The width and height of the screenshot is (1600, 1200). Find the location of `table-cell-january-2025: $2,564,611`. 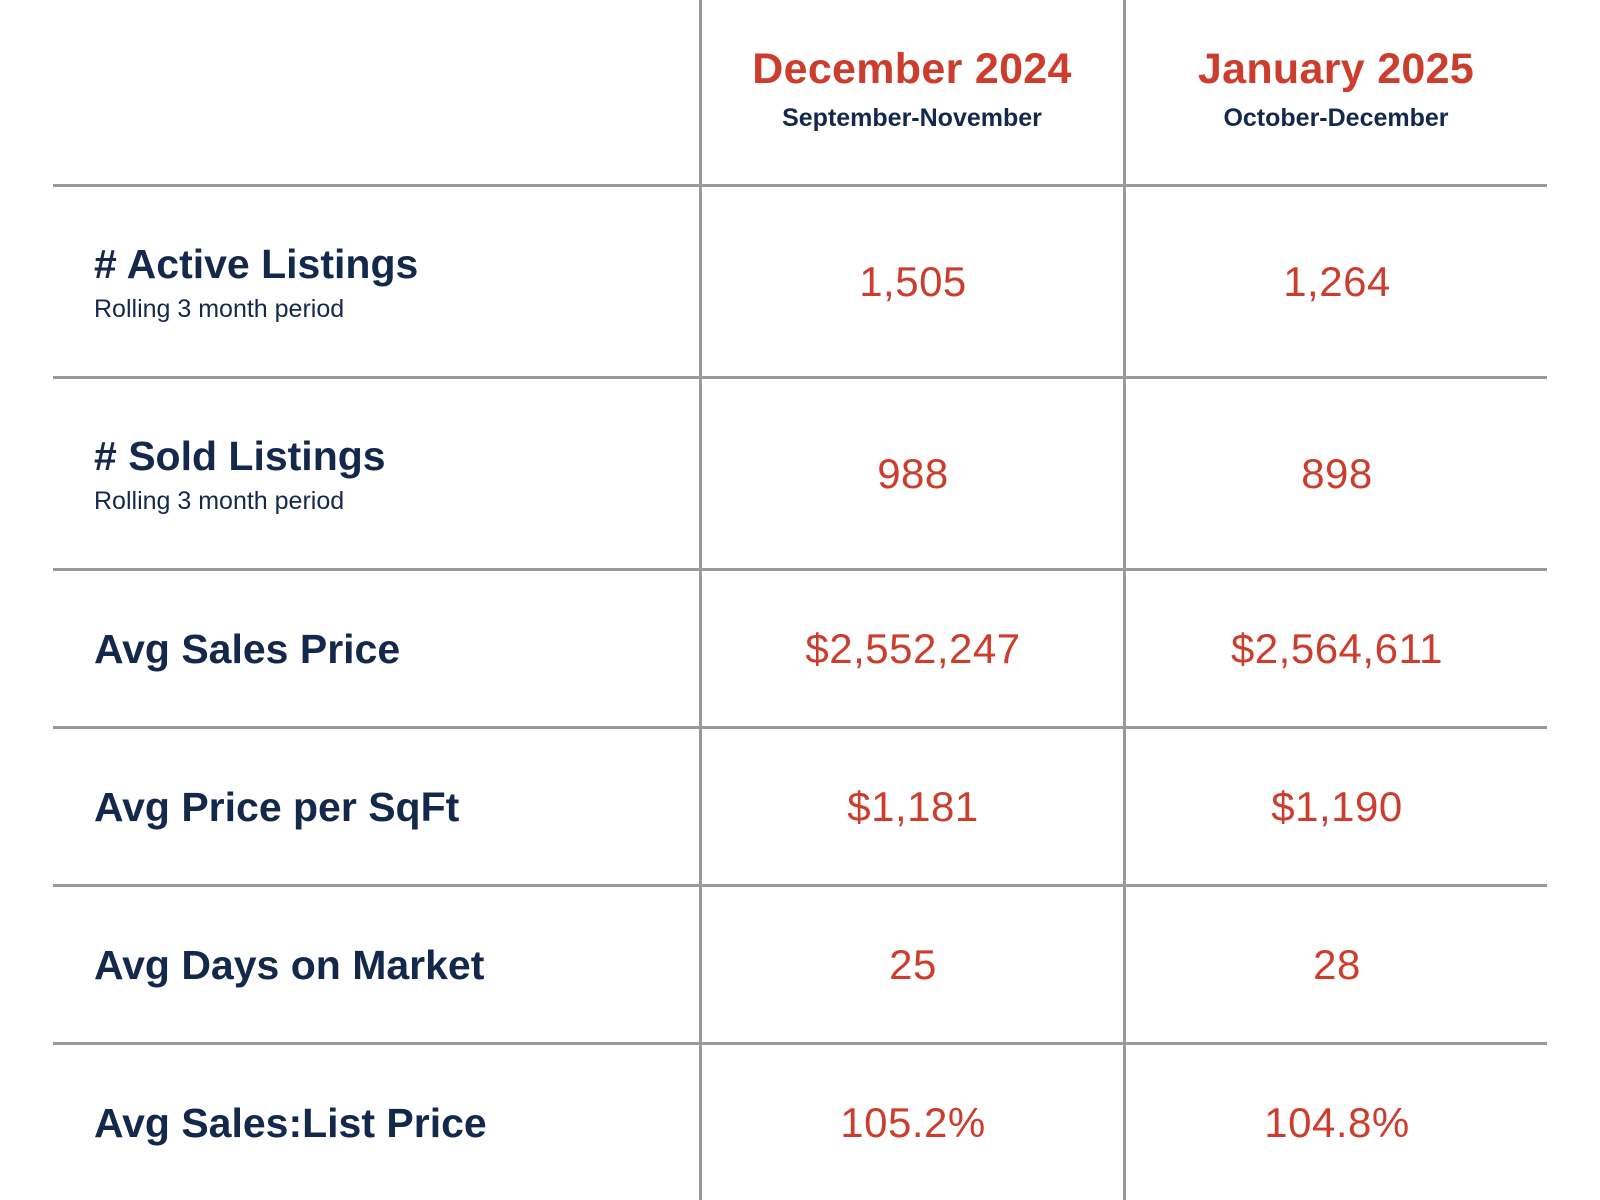

table-cell-january-2025: $2,564,611 is located at coordinates (1337, 648).